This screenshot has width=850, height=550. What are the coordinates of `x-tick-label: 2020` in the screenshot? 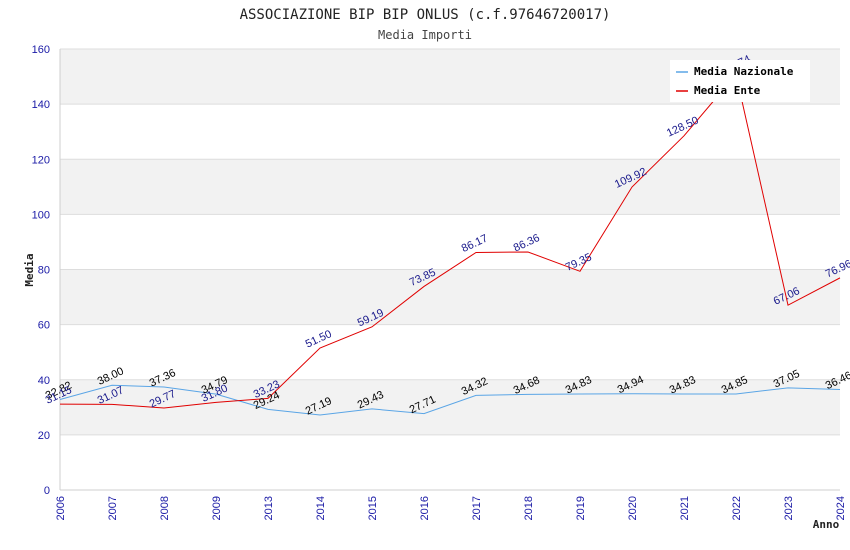 It's located at (633, 508).